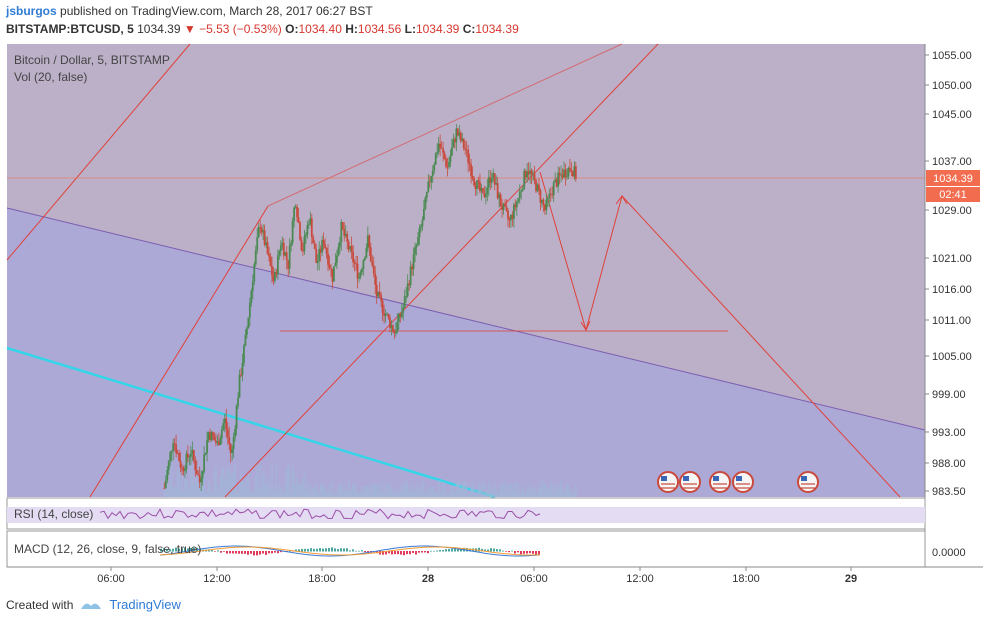 The width and height of the screenshot is (983, 623). What do you see at coordinates (952, 56) in the screenshot?
I see `price-tick-label: 1055.00` at bounding box center [952, 56].